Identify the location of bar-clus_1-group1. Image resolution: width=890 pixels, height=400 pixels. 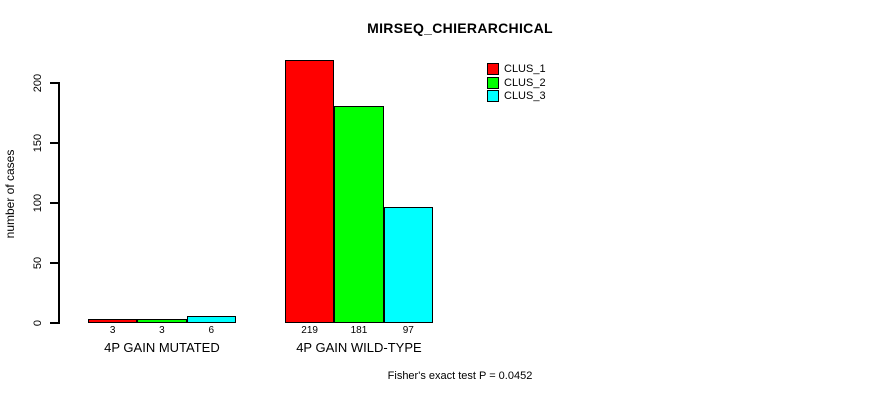
(113, 321).